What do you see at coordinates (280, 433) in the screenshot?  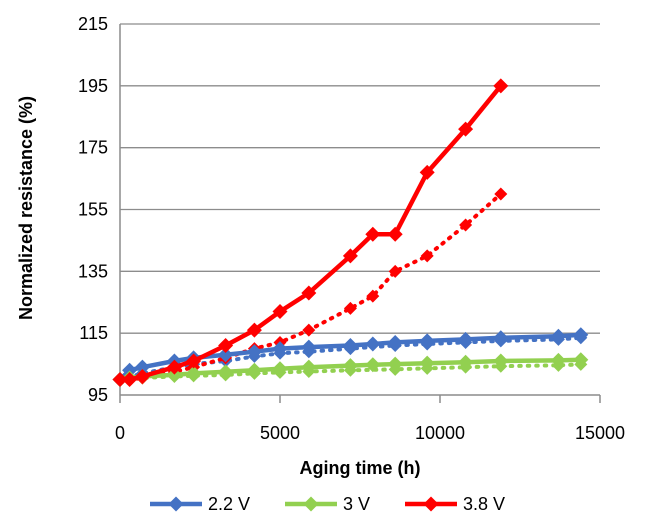 I see `x-tick-label: 5000` at bounding box center [280, 433].